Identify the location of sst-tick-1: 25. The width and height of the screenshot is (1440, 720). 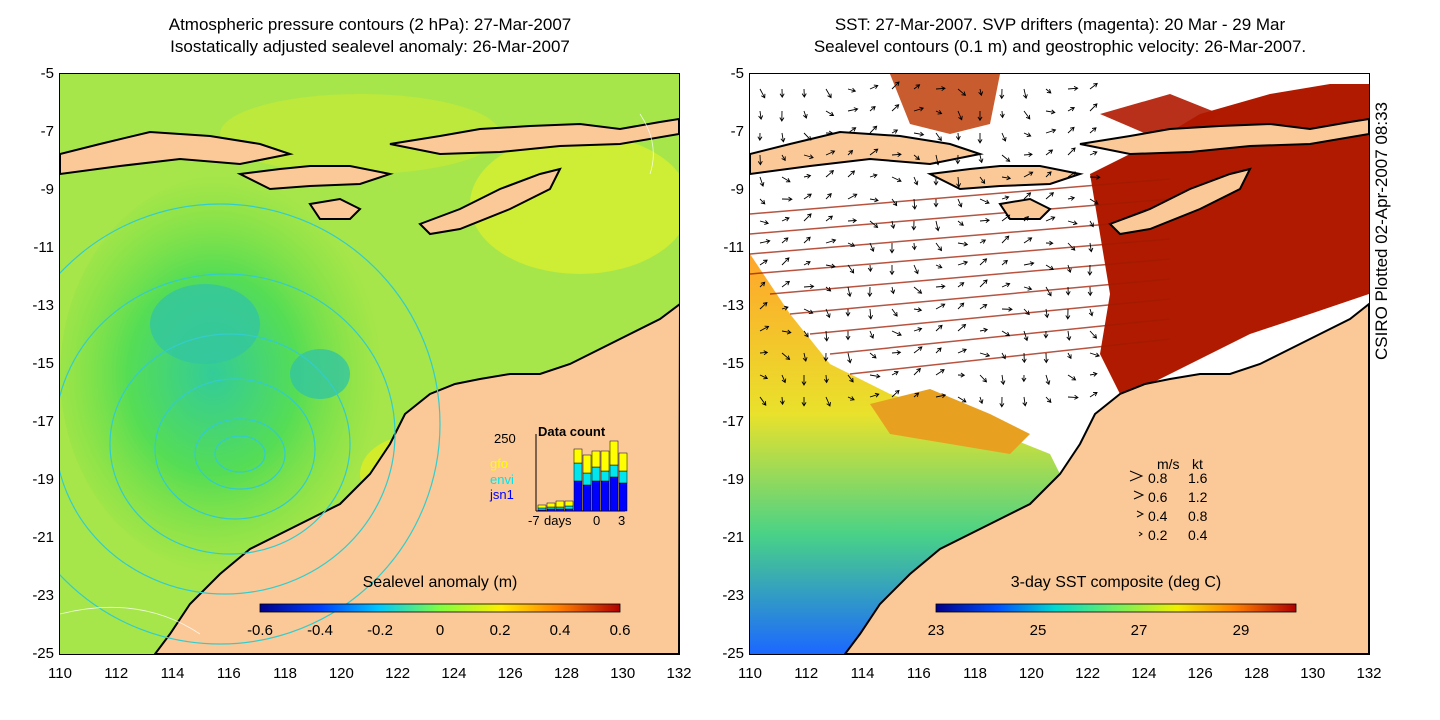
(1038, 630).